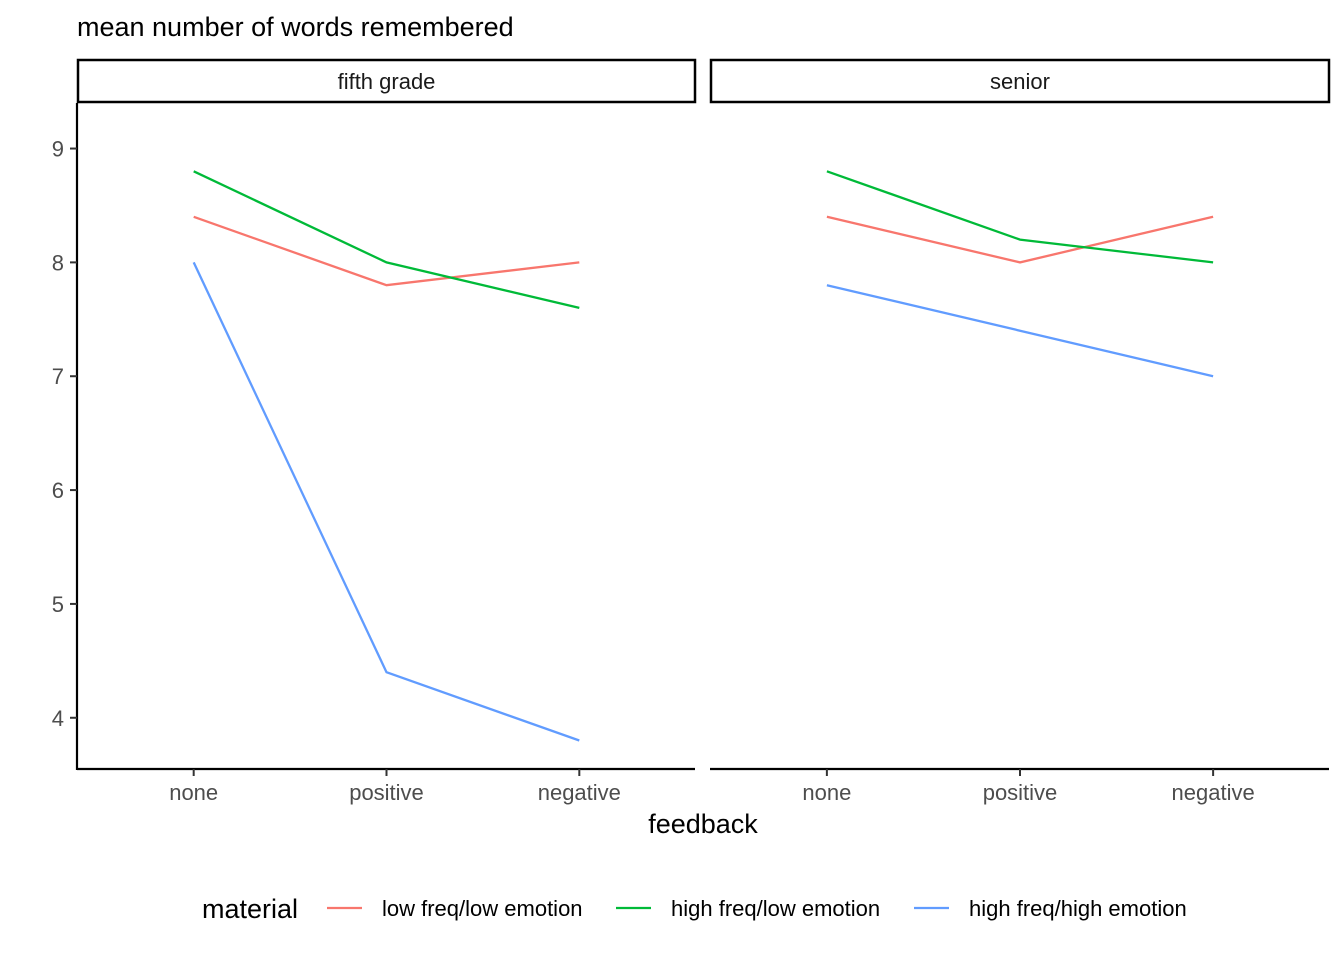 This screenshot has height=960, width=1344. Describe the element at coordinates (295, 27) in the screenshot. I see `chart-title: mean number of words remembered` at that location.